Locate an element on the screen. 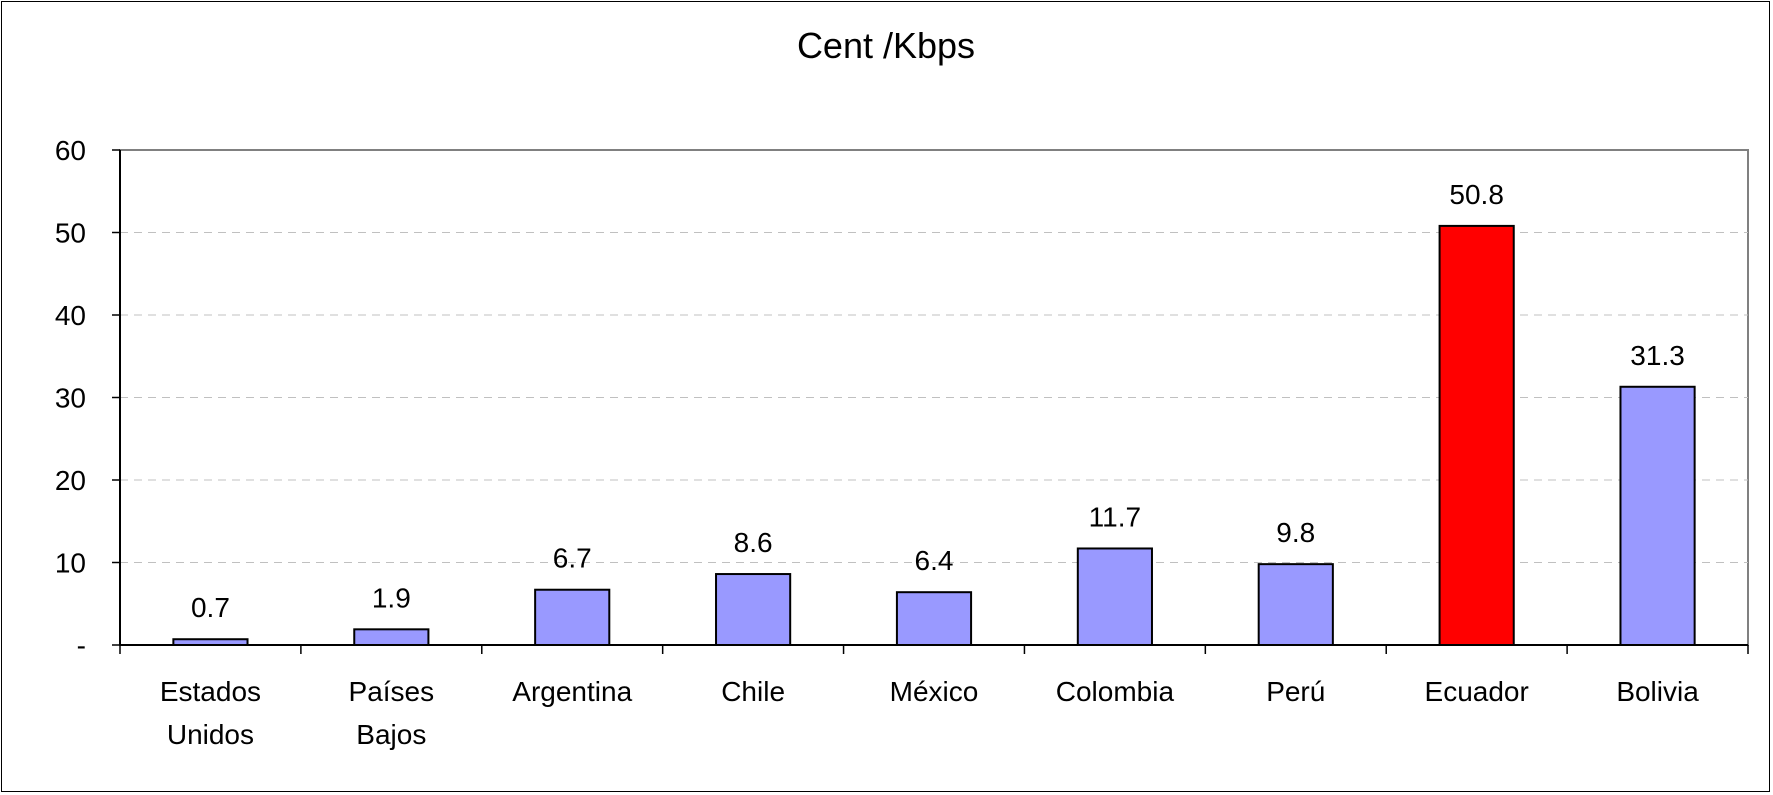  y-tick-label: 40 is located at coordinates (70, 315).